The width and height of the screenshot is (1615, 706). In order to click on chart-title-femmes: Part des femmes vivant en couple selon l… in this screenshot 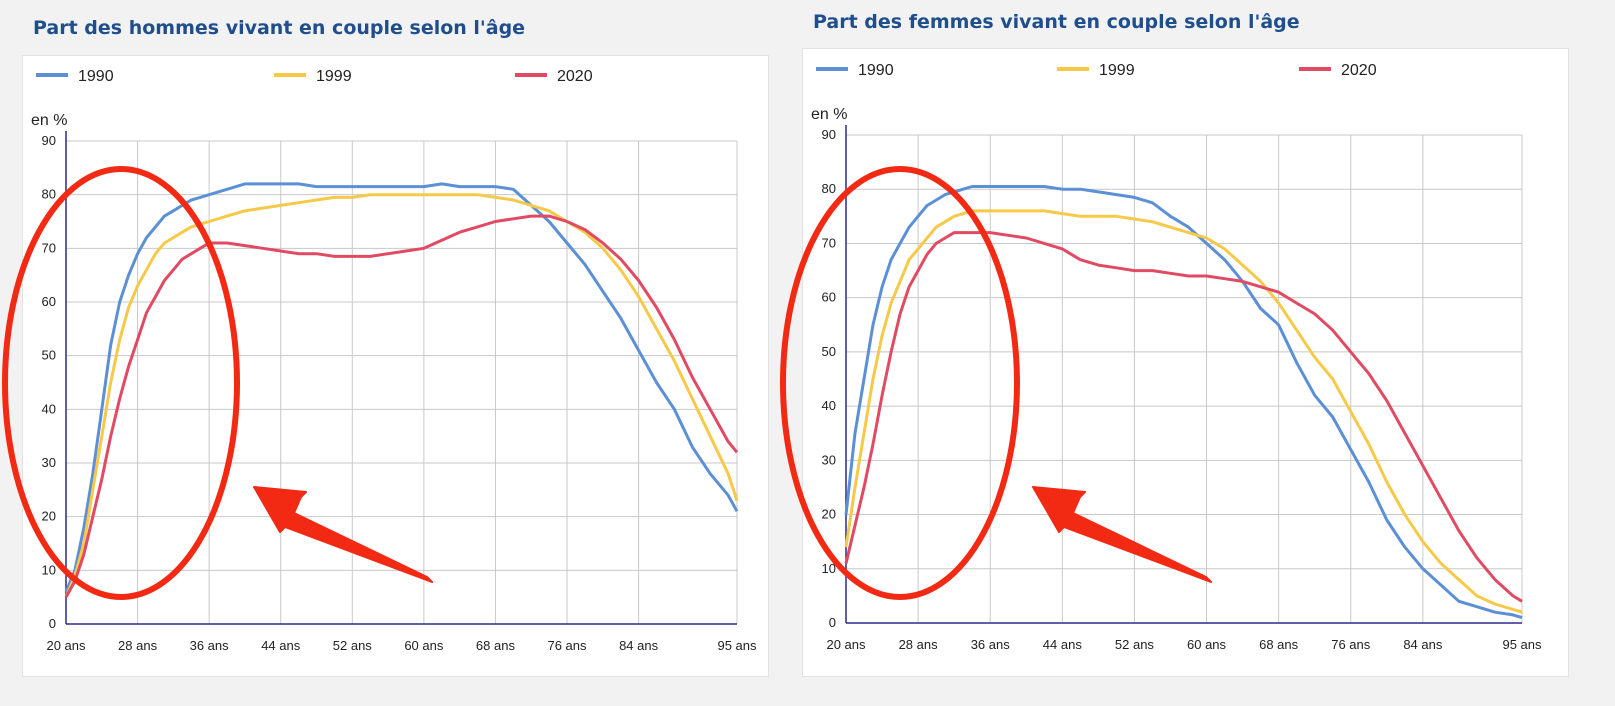, I will do `click(1056, 22)`.